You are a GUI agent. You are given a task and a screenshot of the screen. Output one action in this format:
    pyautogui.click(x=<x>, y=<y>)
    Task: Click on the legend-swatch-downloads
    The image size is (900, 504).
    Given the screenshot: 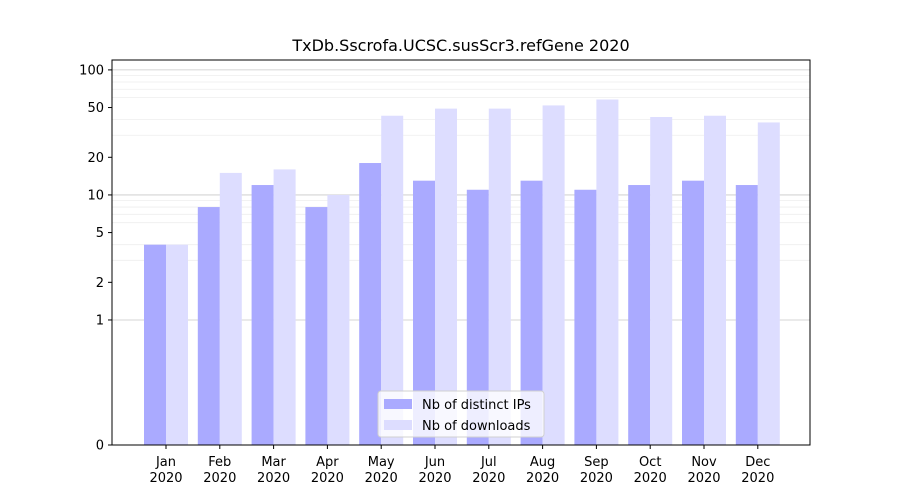 What is the action you would take?
    pyautogui.click(x=398, y=425)
    